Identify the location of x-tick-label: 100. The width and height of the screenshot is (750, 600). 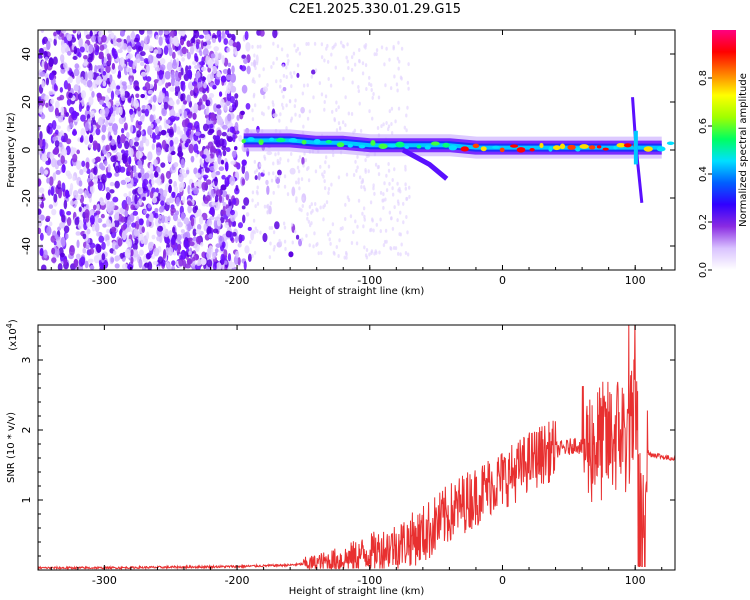
(635, 580).